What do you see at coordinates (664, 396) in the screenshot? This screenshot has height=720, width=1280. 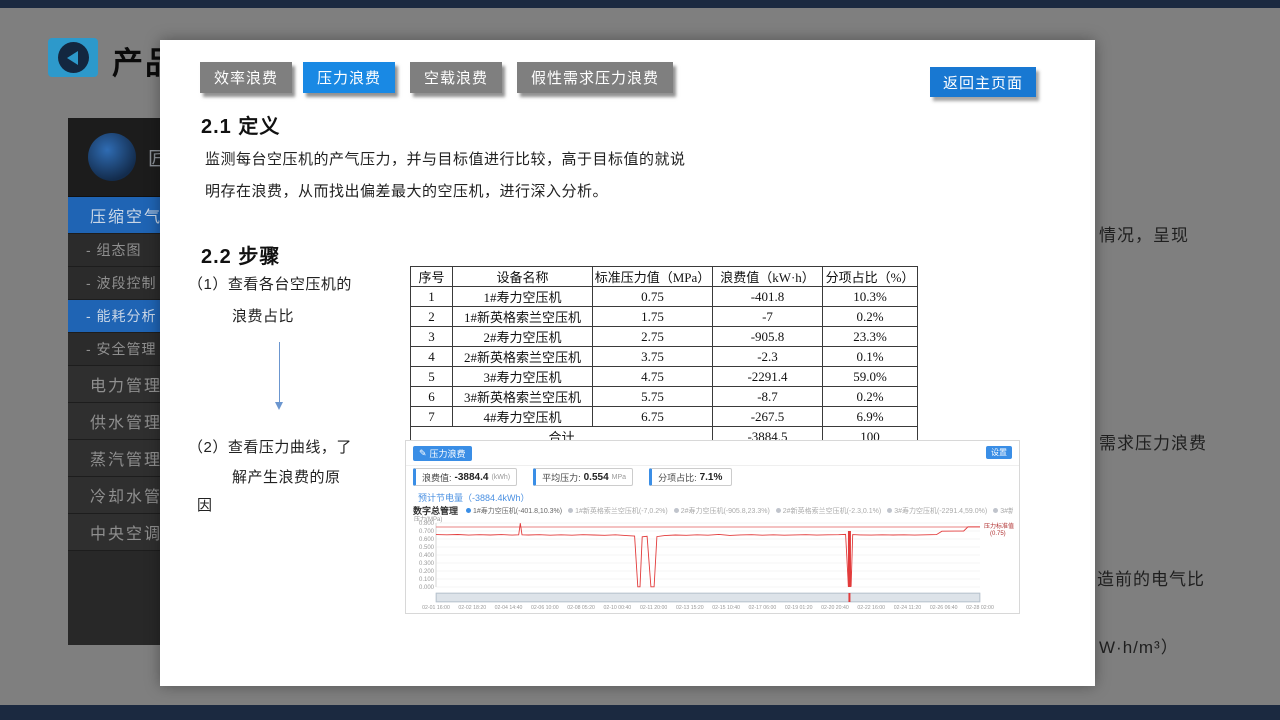 I see `table-row-5: 6 3#新英格索兰空压机 5.75 -8.7 0.2%` at bounding box center [664, 396].